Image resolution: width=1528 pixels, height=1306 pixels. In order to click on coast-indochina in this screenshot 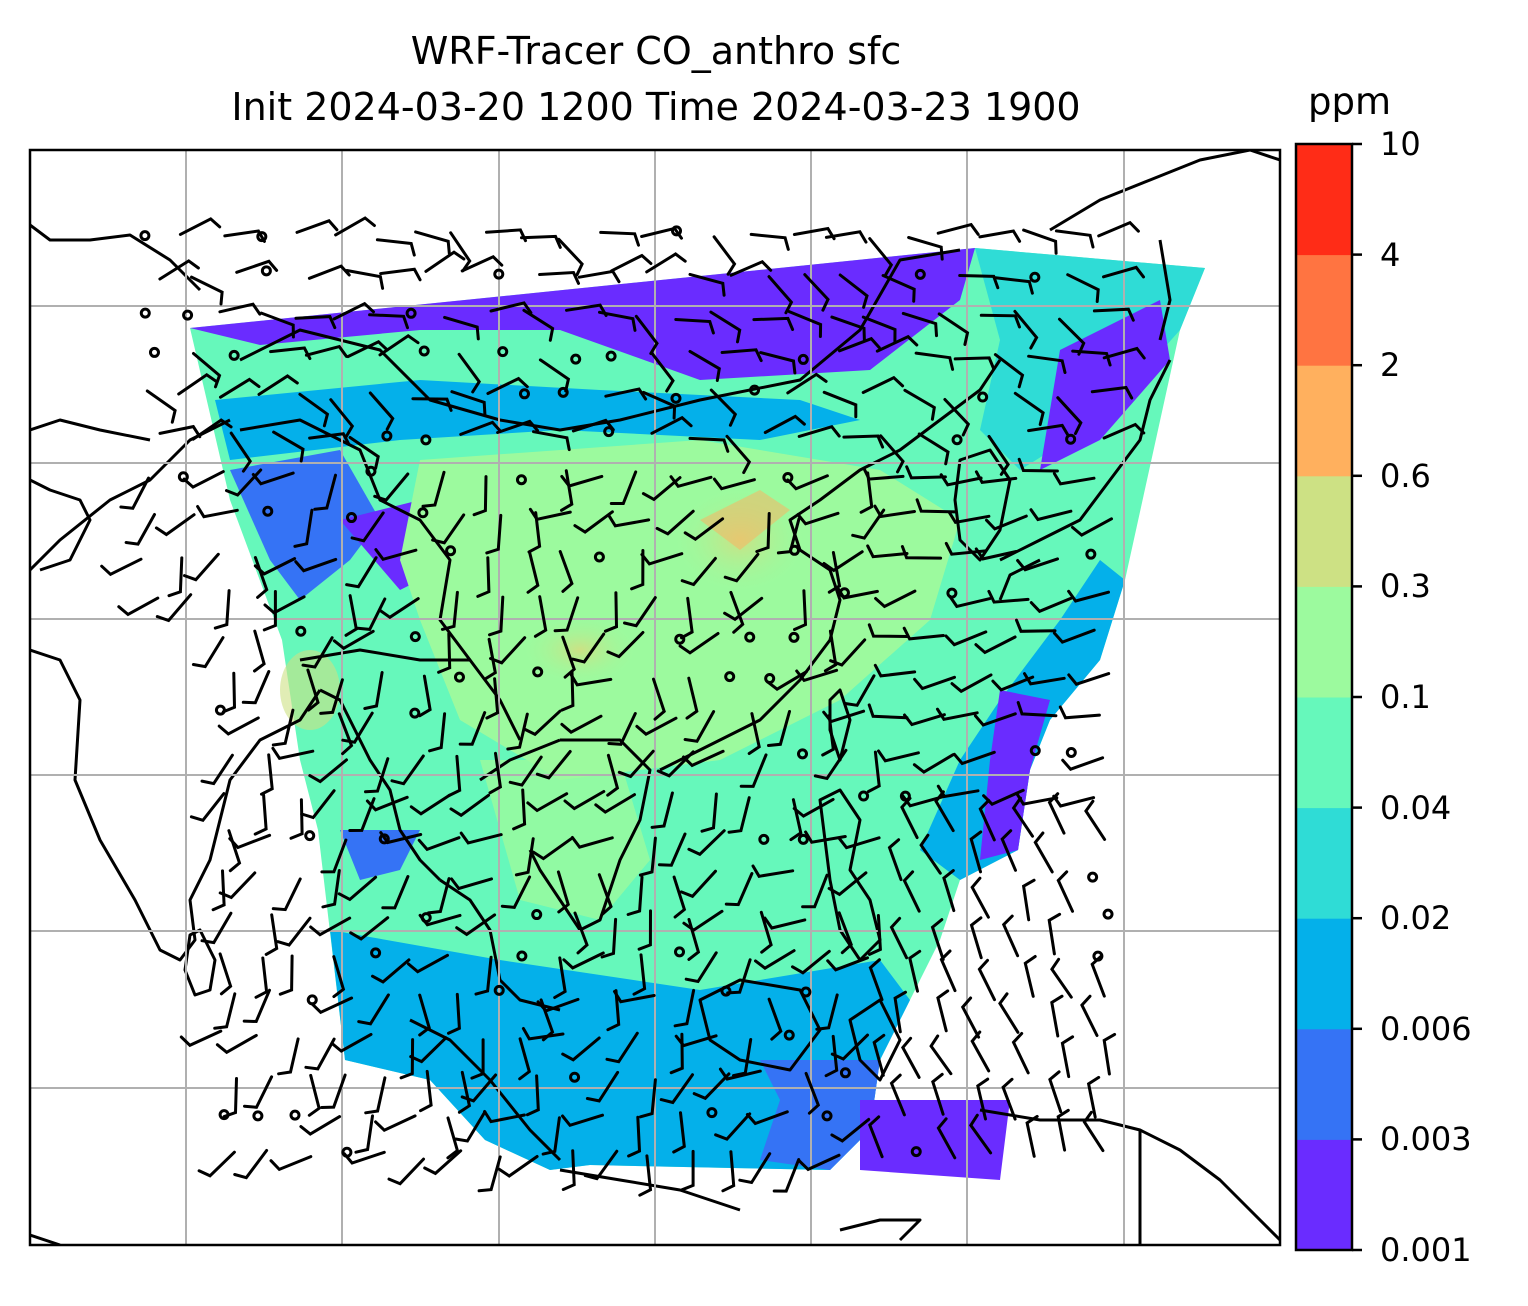, I will do `click(590, 835)`.